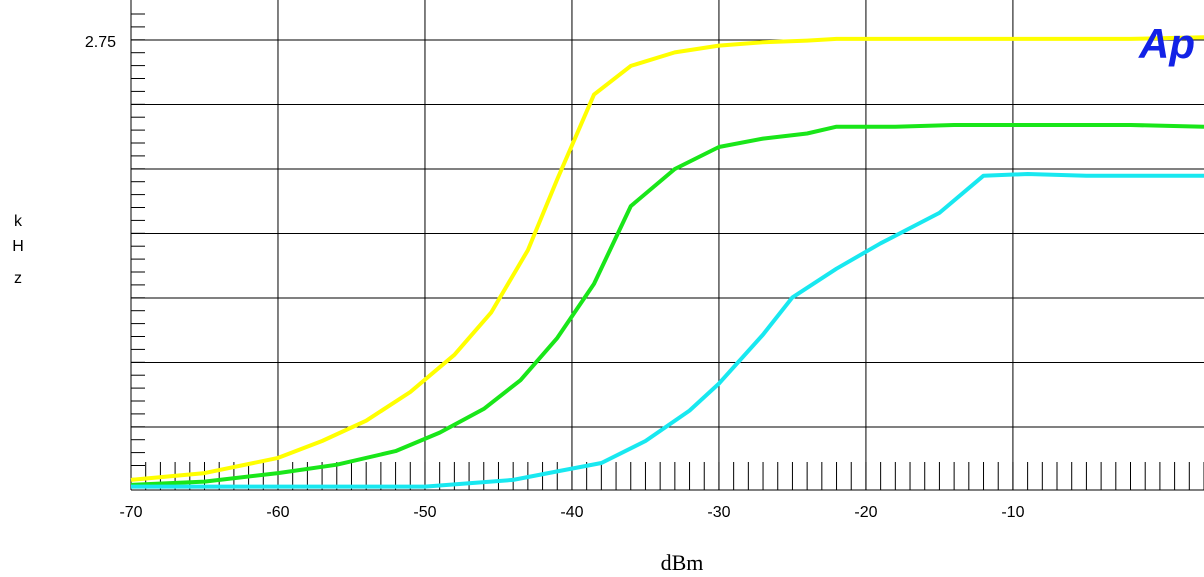 This screenshot has height=577, width=1204. Describe the element at coordinates (1012, 512) in the screenshot. I see `x-tick-label: -10` at that location.